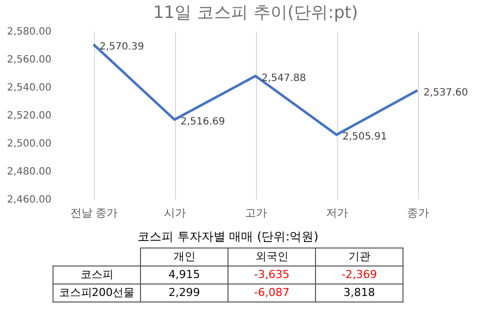 The width and height of the screenshot is (481, 329). What do you see at coordinates (255, 13) in the screenshot?
I see `chart-title: 11일 코스피 추이(단위:pt)` at bounding box center [255, 13].